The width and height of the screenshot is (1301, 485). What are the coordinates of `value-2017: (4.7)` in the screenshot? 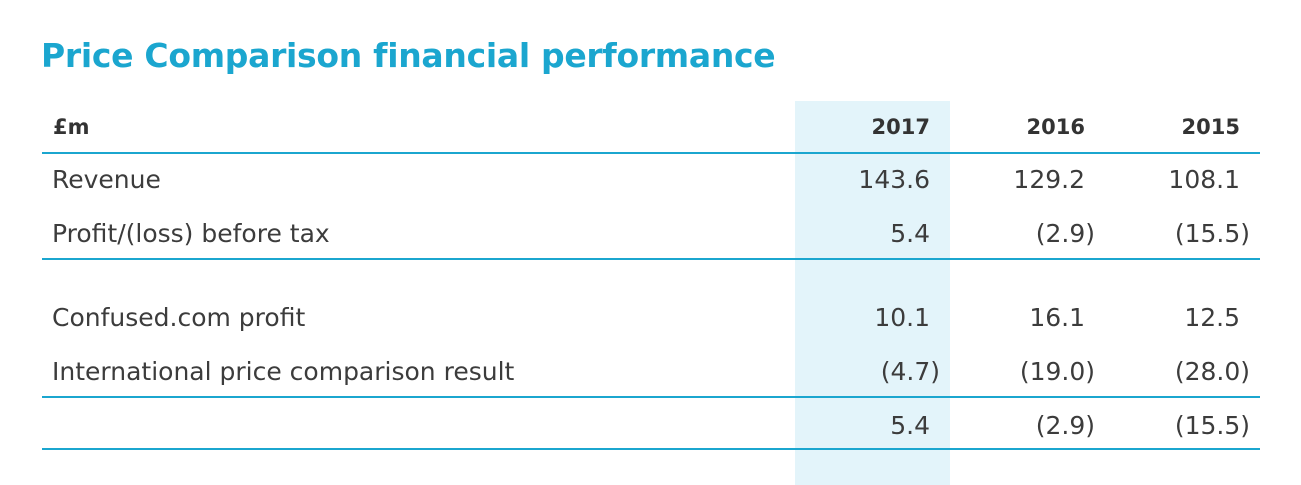 It's located at (910, 371).